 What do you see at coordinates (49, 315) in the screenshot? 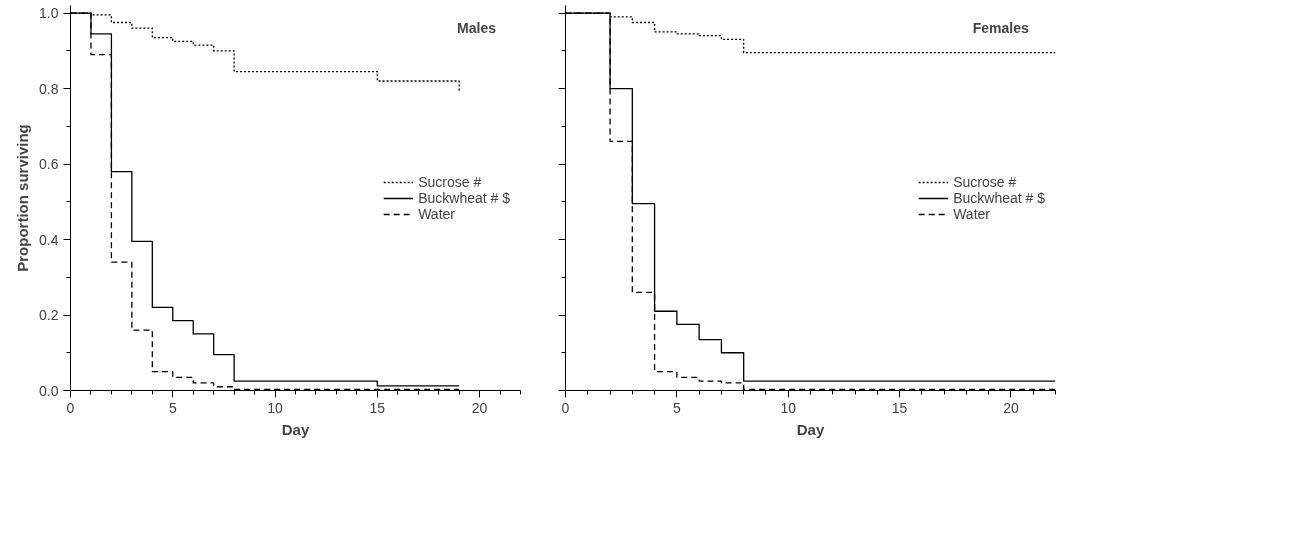
I see `y-tick-label: 0.2` at bounding box center [49, 315].